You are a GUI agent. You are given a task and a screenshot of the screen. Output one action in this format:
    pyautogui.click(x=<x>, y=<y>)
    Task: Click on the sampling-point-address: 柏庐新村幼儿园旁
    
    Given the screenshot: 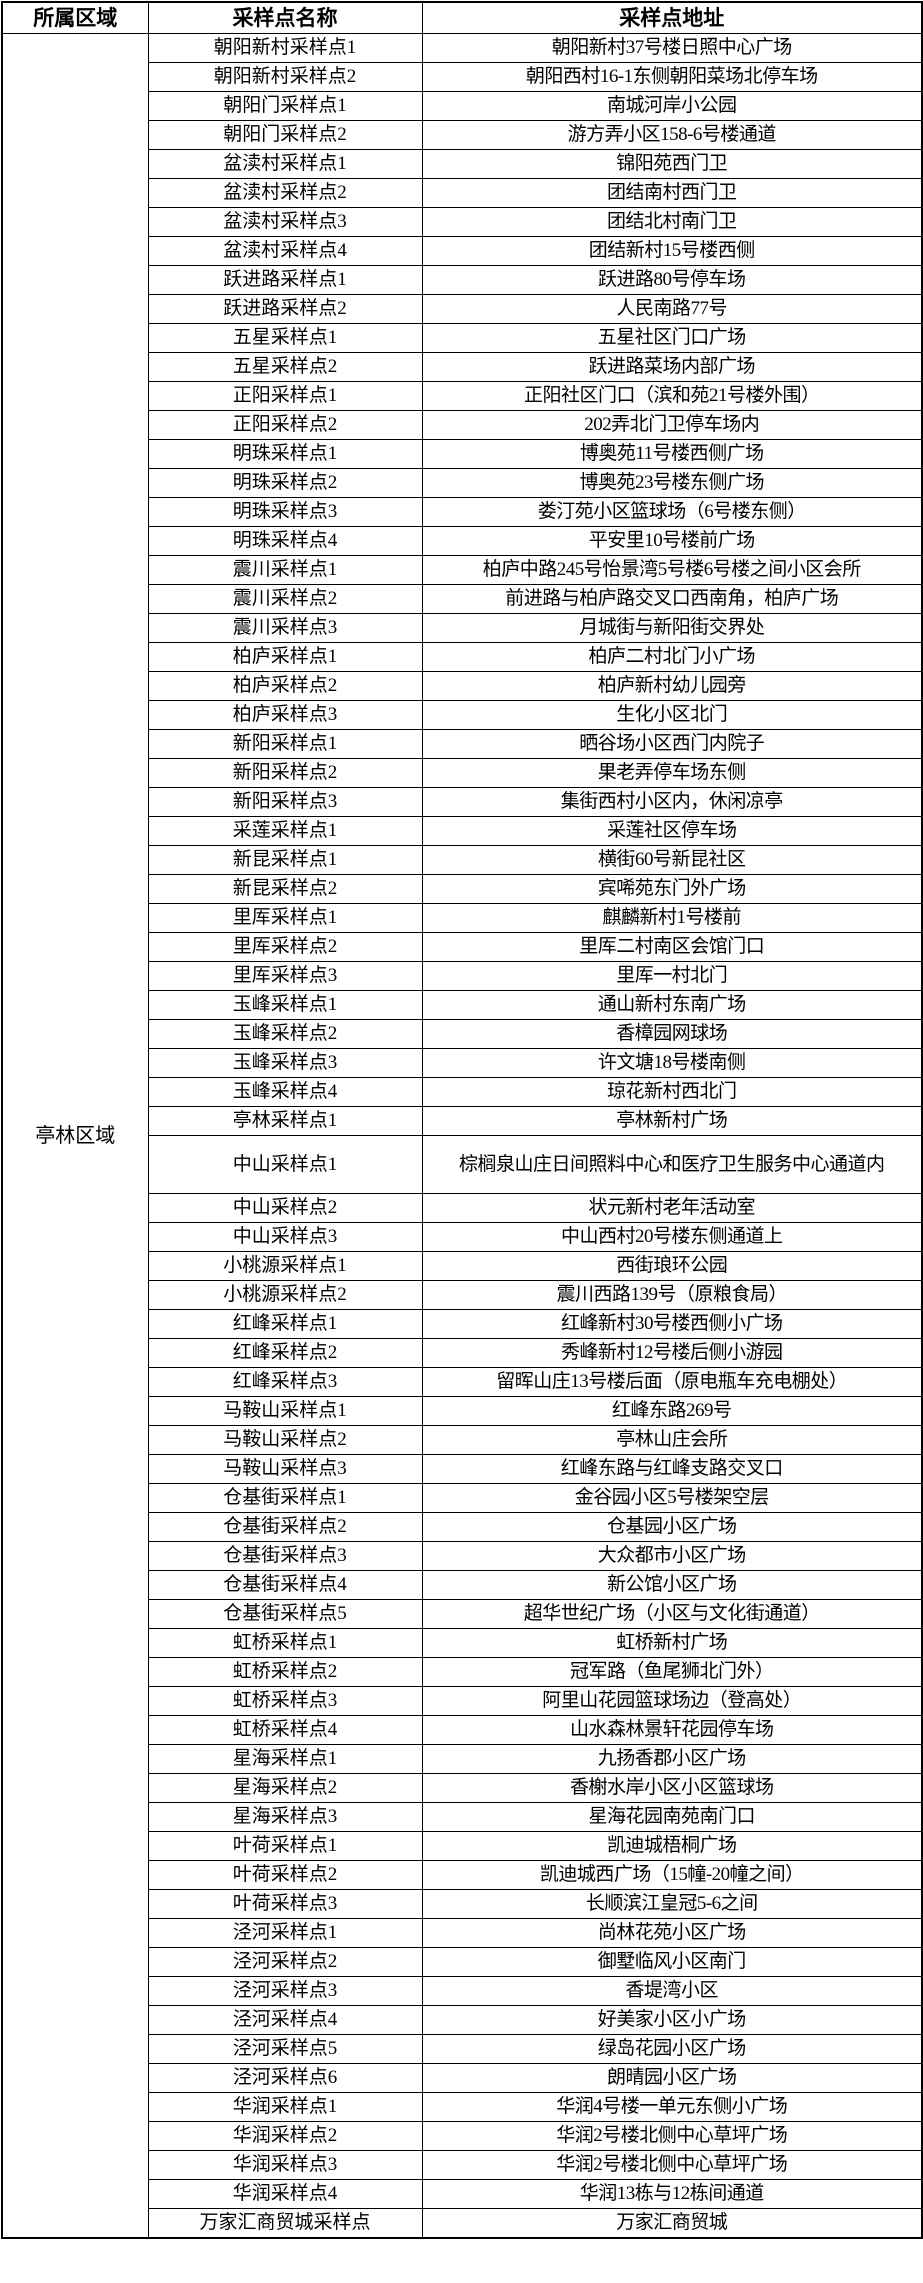 What is the action you would take?
    pyautogui.click(x=672, y=686)
    